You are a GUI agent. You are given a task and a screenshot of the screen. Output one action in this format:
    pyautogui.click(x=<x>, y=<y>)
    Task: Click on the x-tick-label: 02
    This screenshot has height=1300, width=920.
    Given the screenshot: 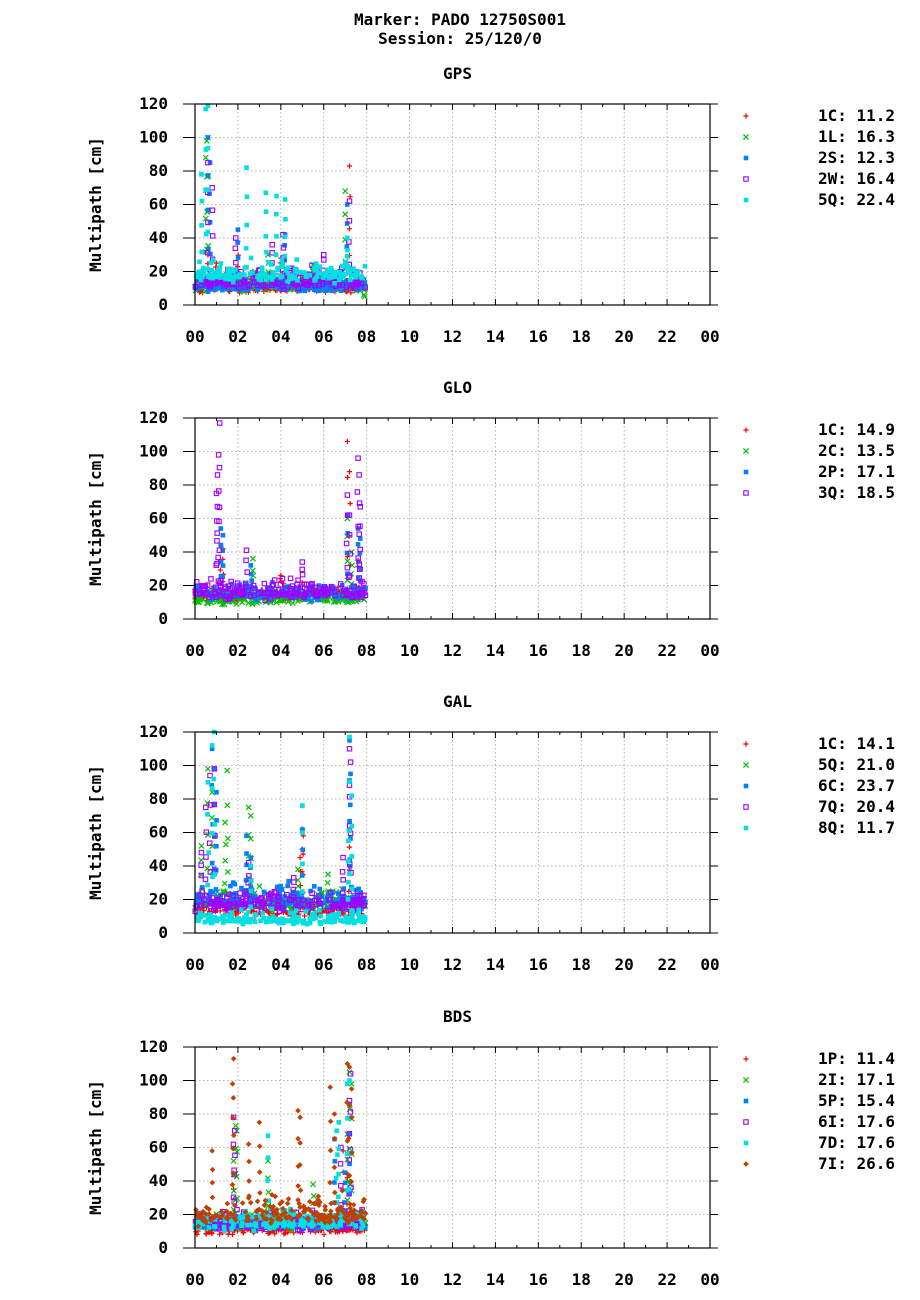 What is the action you would take?
    pyautogui.click(x=237, y=964)
    